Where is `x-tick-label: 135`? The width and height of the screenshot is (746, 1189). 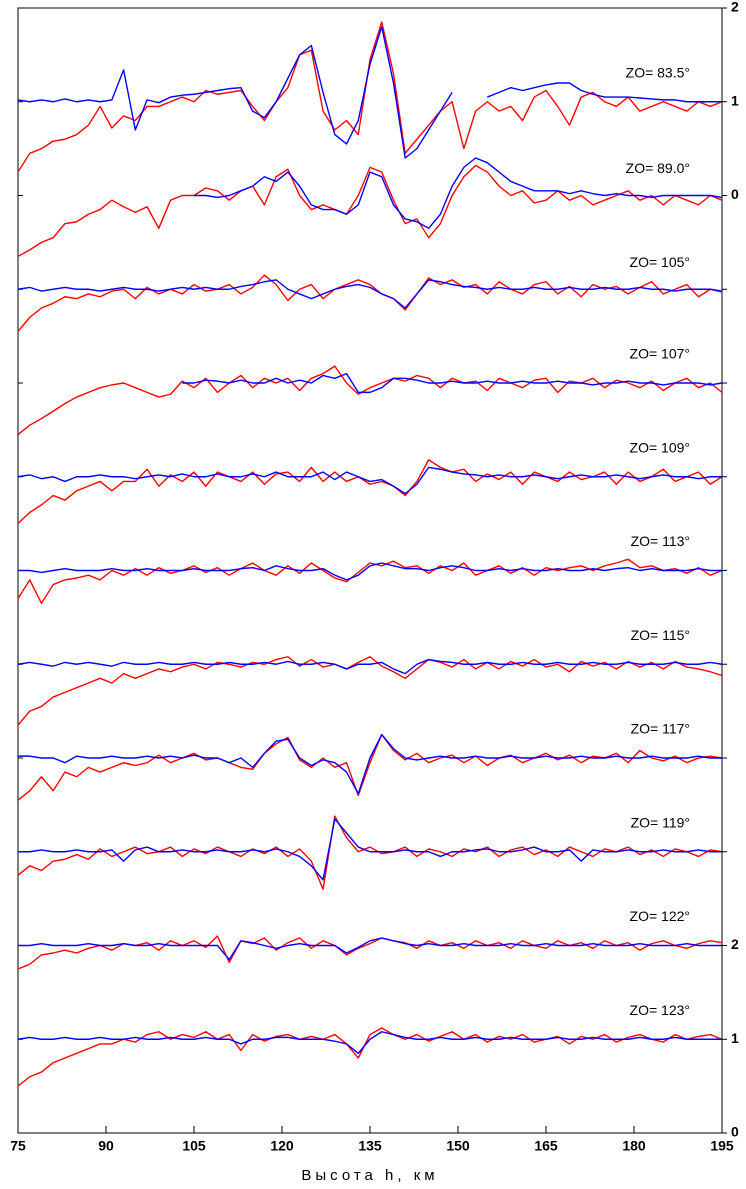 x-tick-label: 135 is located at coordinates (370, 1146).